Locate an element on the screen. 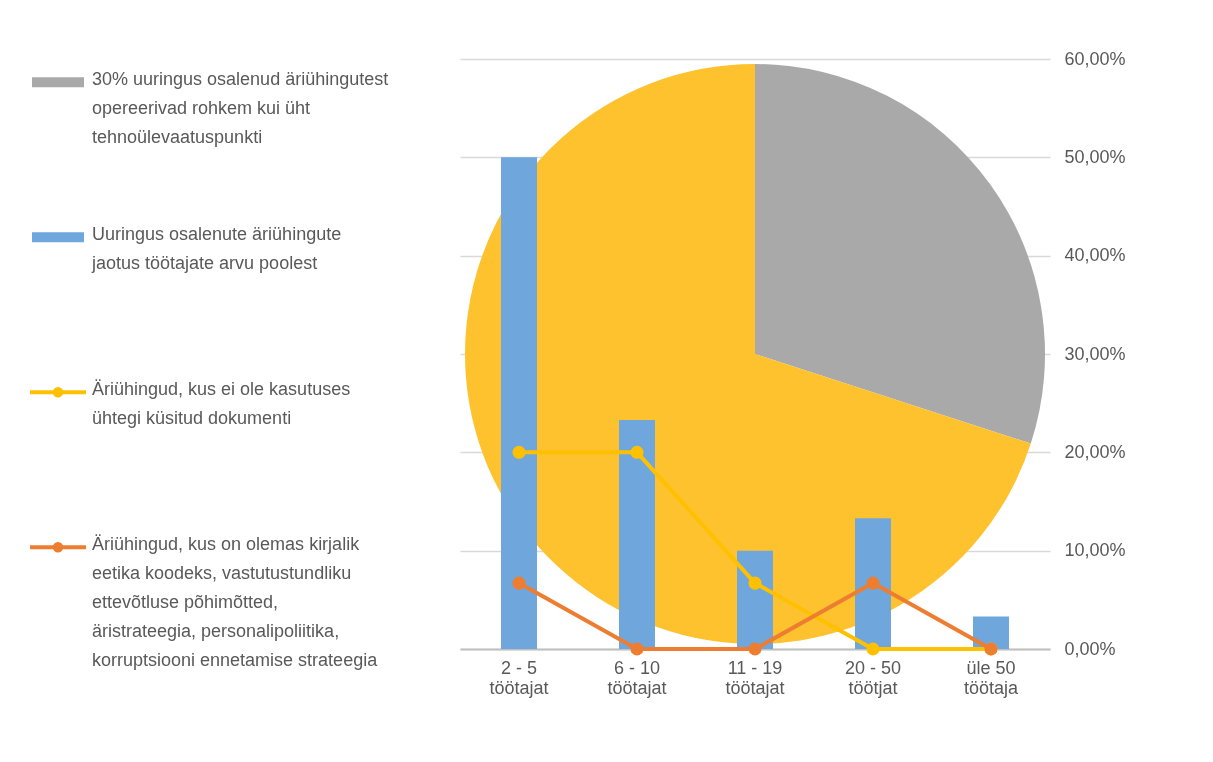 Image resolution: width=1213 pixels, height=762 pixels. legend-label: Äriühingud, kus on olemas kirjalik eetika koodeks, vastutustundliku ettevõtluse põhimõtted, äristrateegia, personalipoliitika, korruptsiooni ennetamise strateegia is located at coordinates (235, 602).